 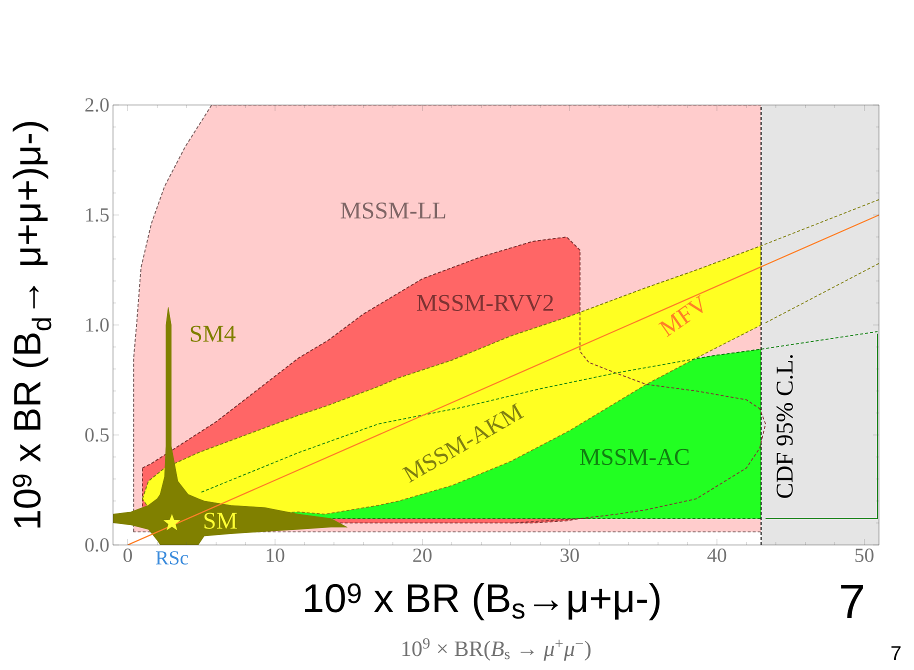 I want to click on series-label: SM4, so click(x=213, y=334).